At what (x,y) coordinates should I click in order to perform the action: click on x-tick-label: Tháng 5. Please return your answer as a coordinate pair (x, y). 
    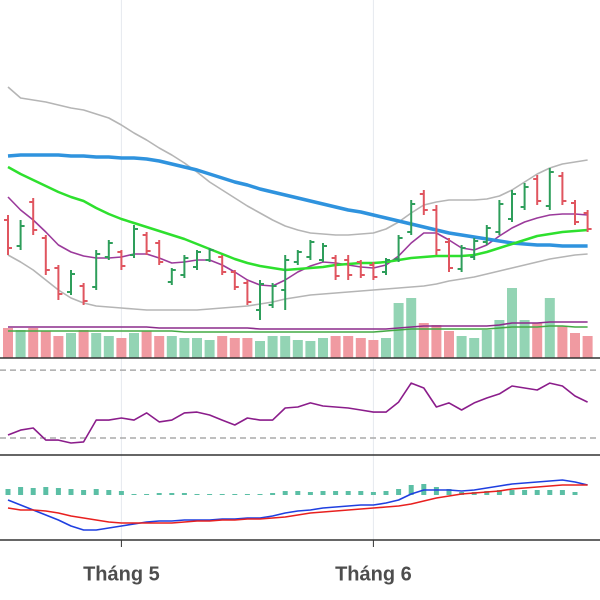
    Looking at the image, I should click on (121, 574).